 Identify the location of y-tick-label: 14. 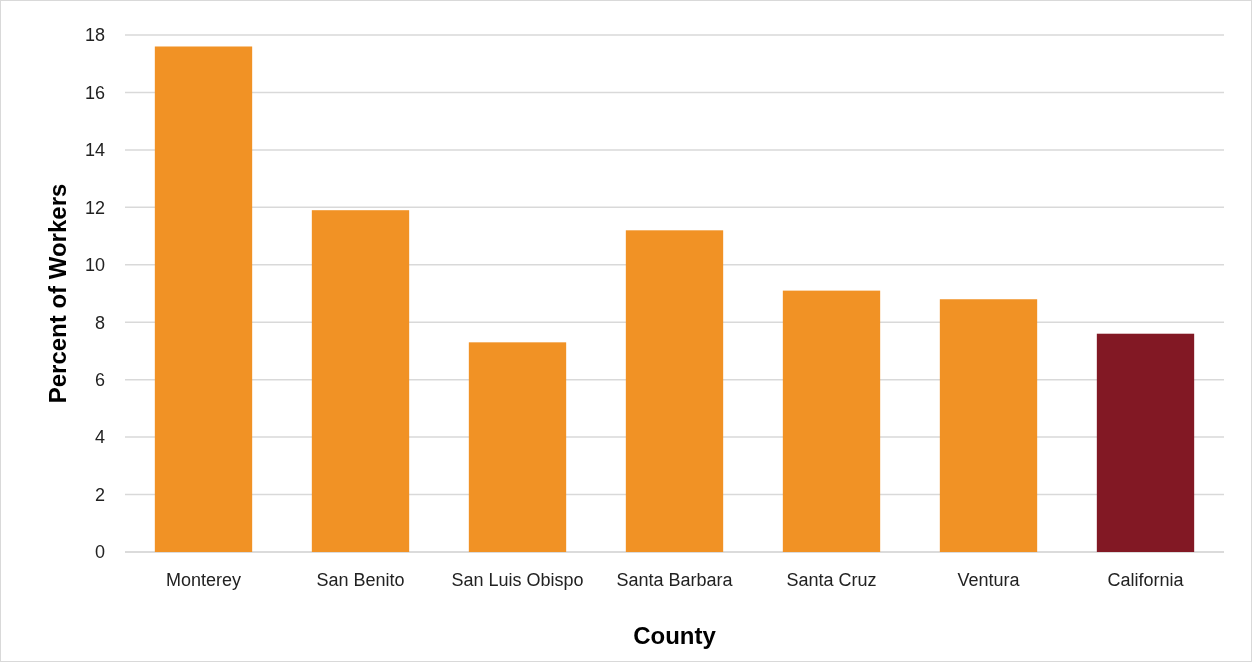
(94, 150).